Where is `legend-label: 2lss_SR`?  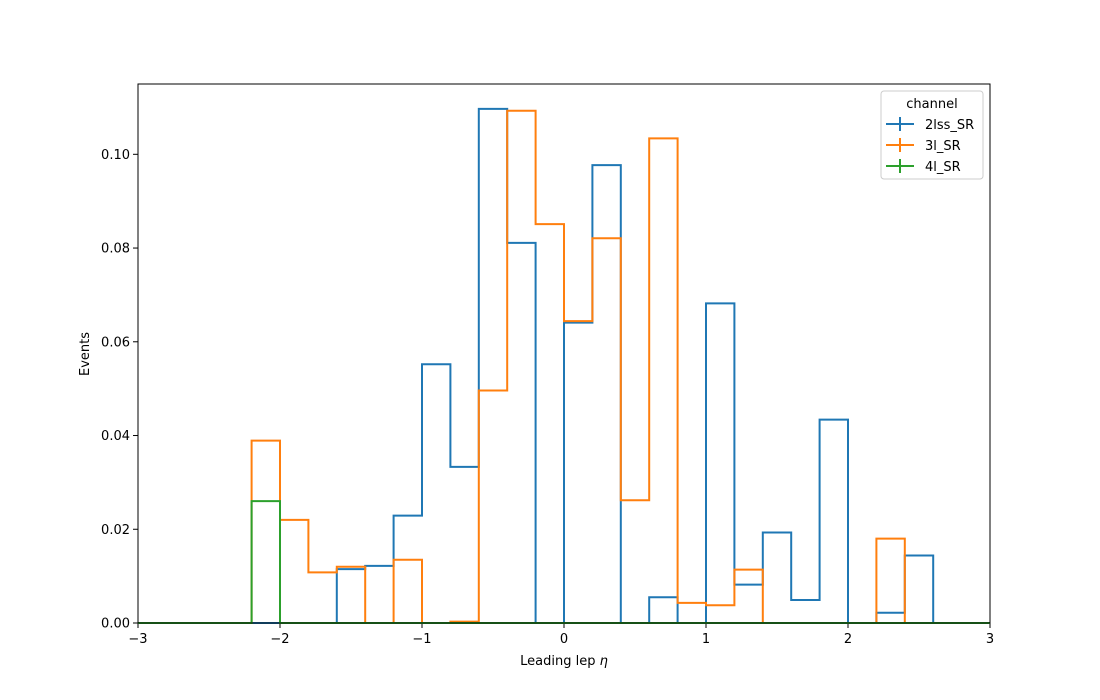
legend-label: 2lss_SR is located at coordinates (949, 125).